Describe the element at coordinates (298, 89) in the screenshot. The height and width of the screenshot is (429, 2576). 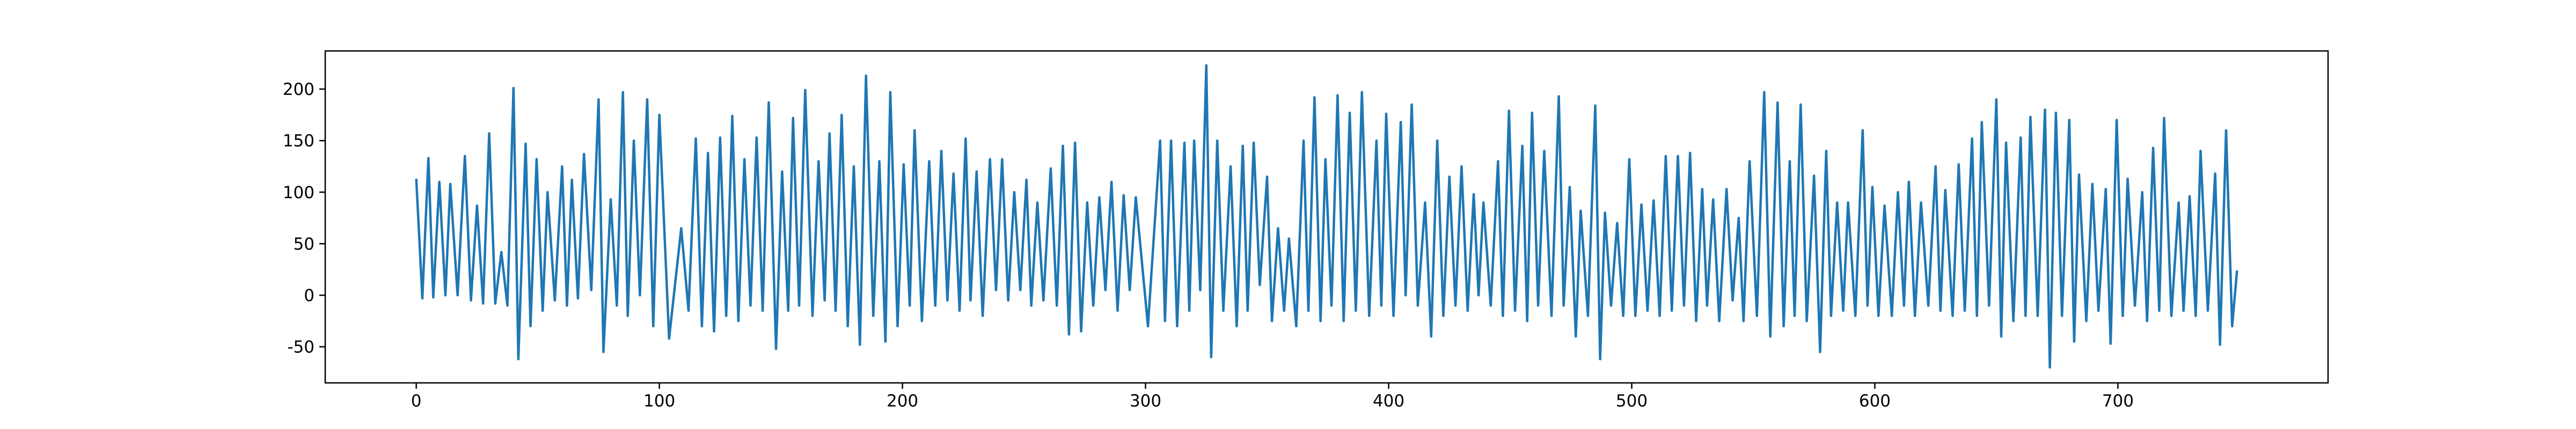
I see `y-tick-label: 200` at that location.